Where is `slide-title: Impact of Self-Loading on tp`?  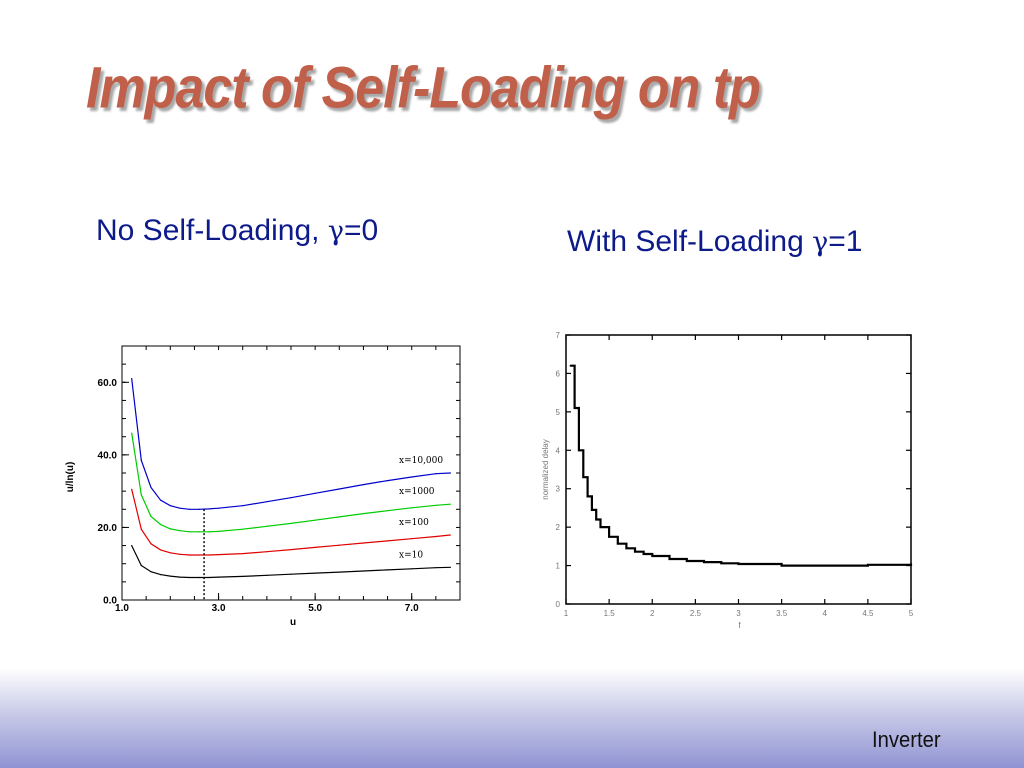
slide-title: Impact of Self-Loading on tp is located at coordinates (423, 89).